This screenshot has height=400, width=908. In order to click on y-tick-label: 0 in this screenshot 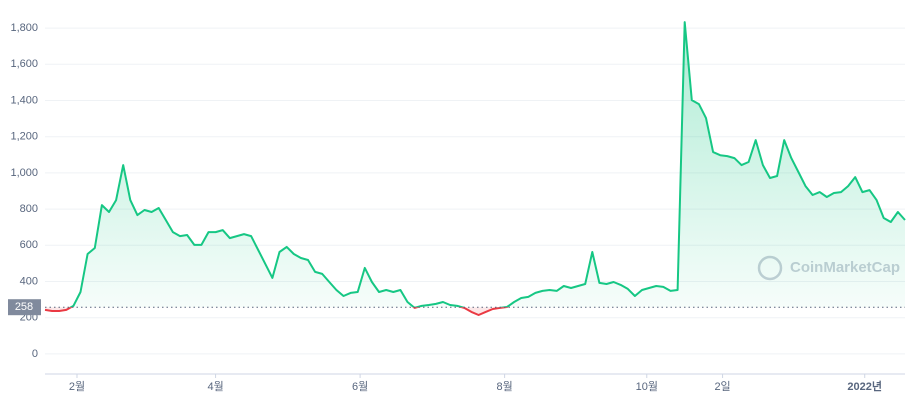, I will do `click(35, 354)`.